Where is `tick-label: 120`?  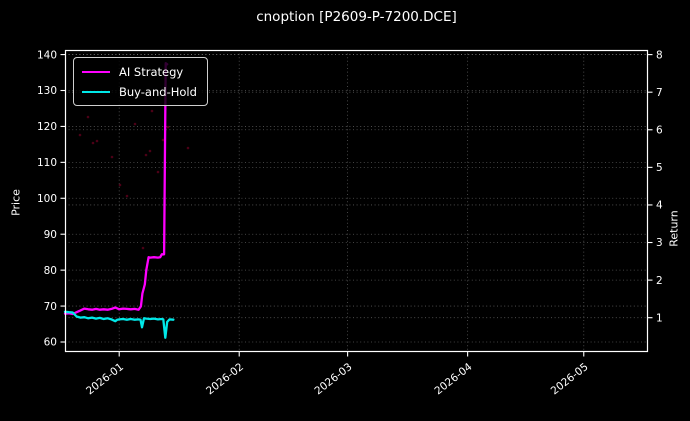
tick-label: 120 is located at coordinates (47, 127).